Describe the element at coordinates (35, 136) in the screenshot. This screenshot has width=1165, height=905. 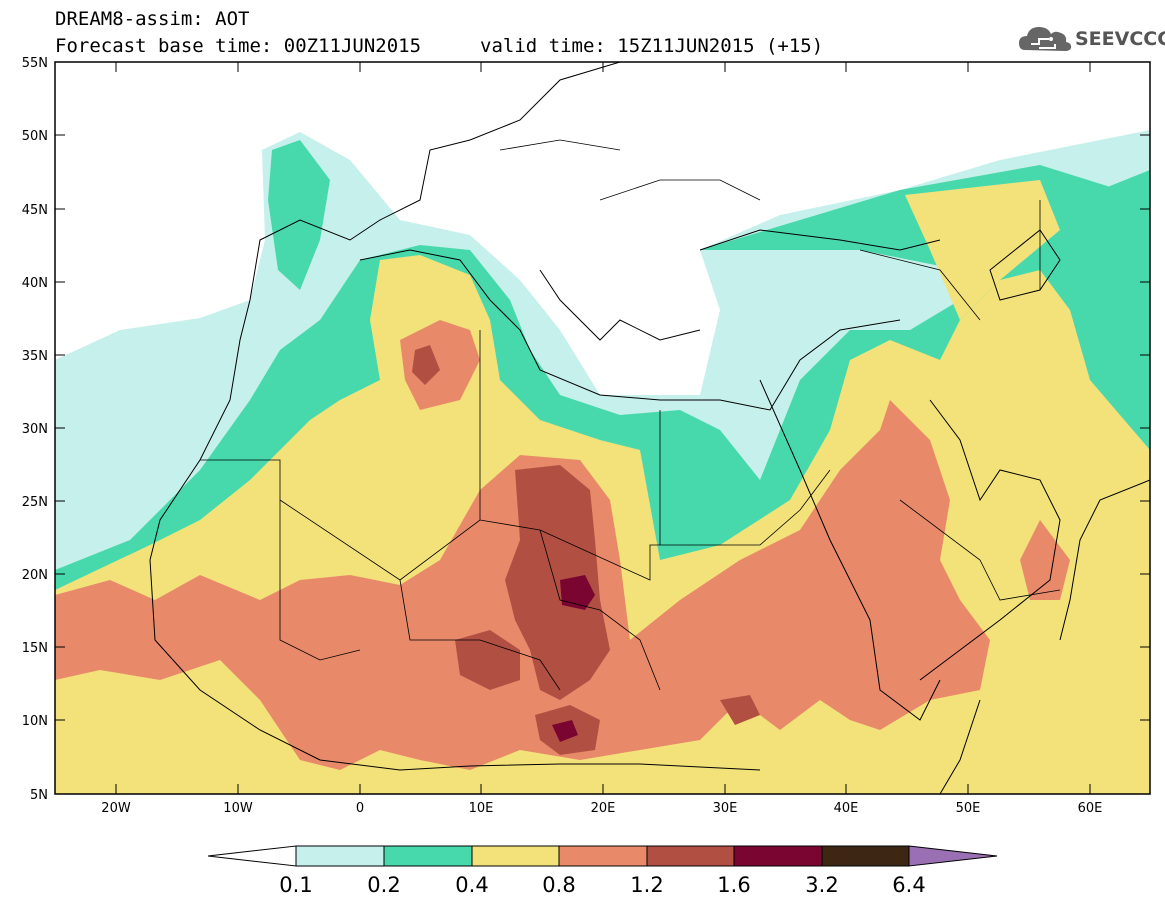
I see `lat-label: 50N` at that location.